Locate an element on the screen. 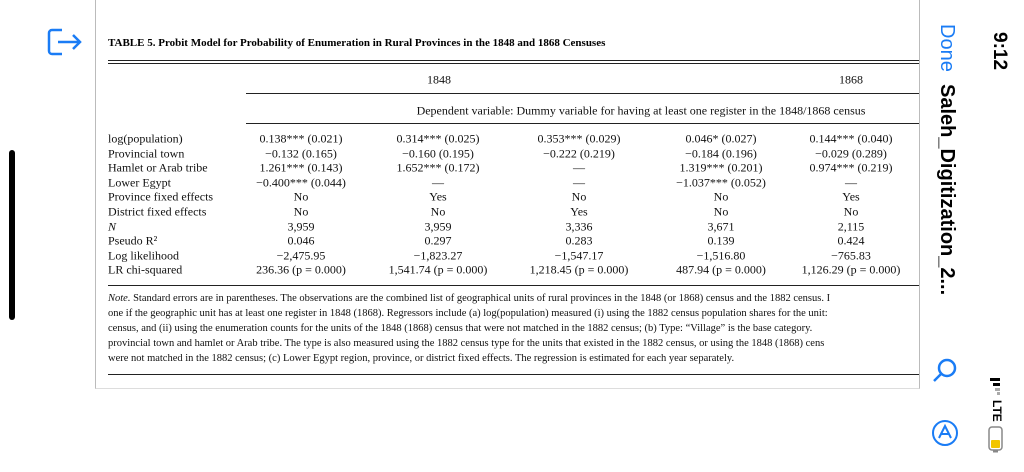  group-header: 1848 is located at coordinates (439, 79).